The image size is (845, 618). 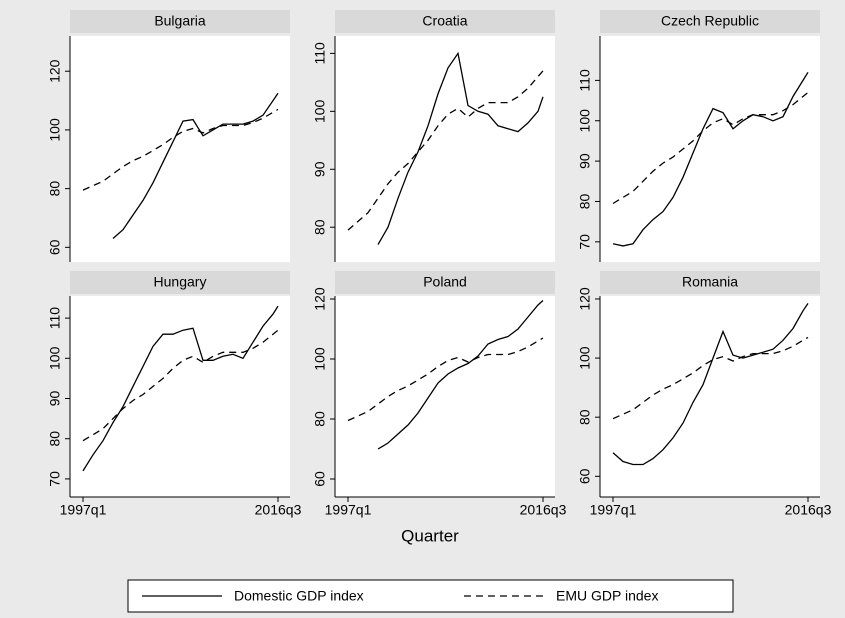 What do you see at coordinates (299, 596) in the screenshot?
I see `legend-label: Domestic GDP index` at bounding box center [299, 596].